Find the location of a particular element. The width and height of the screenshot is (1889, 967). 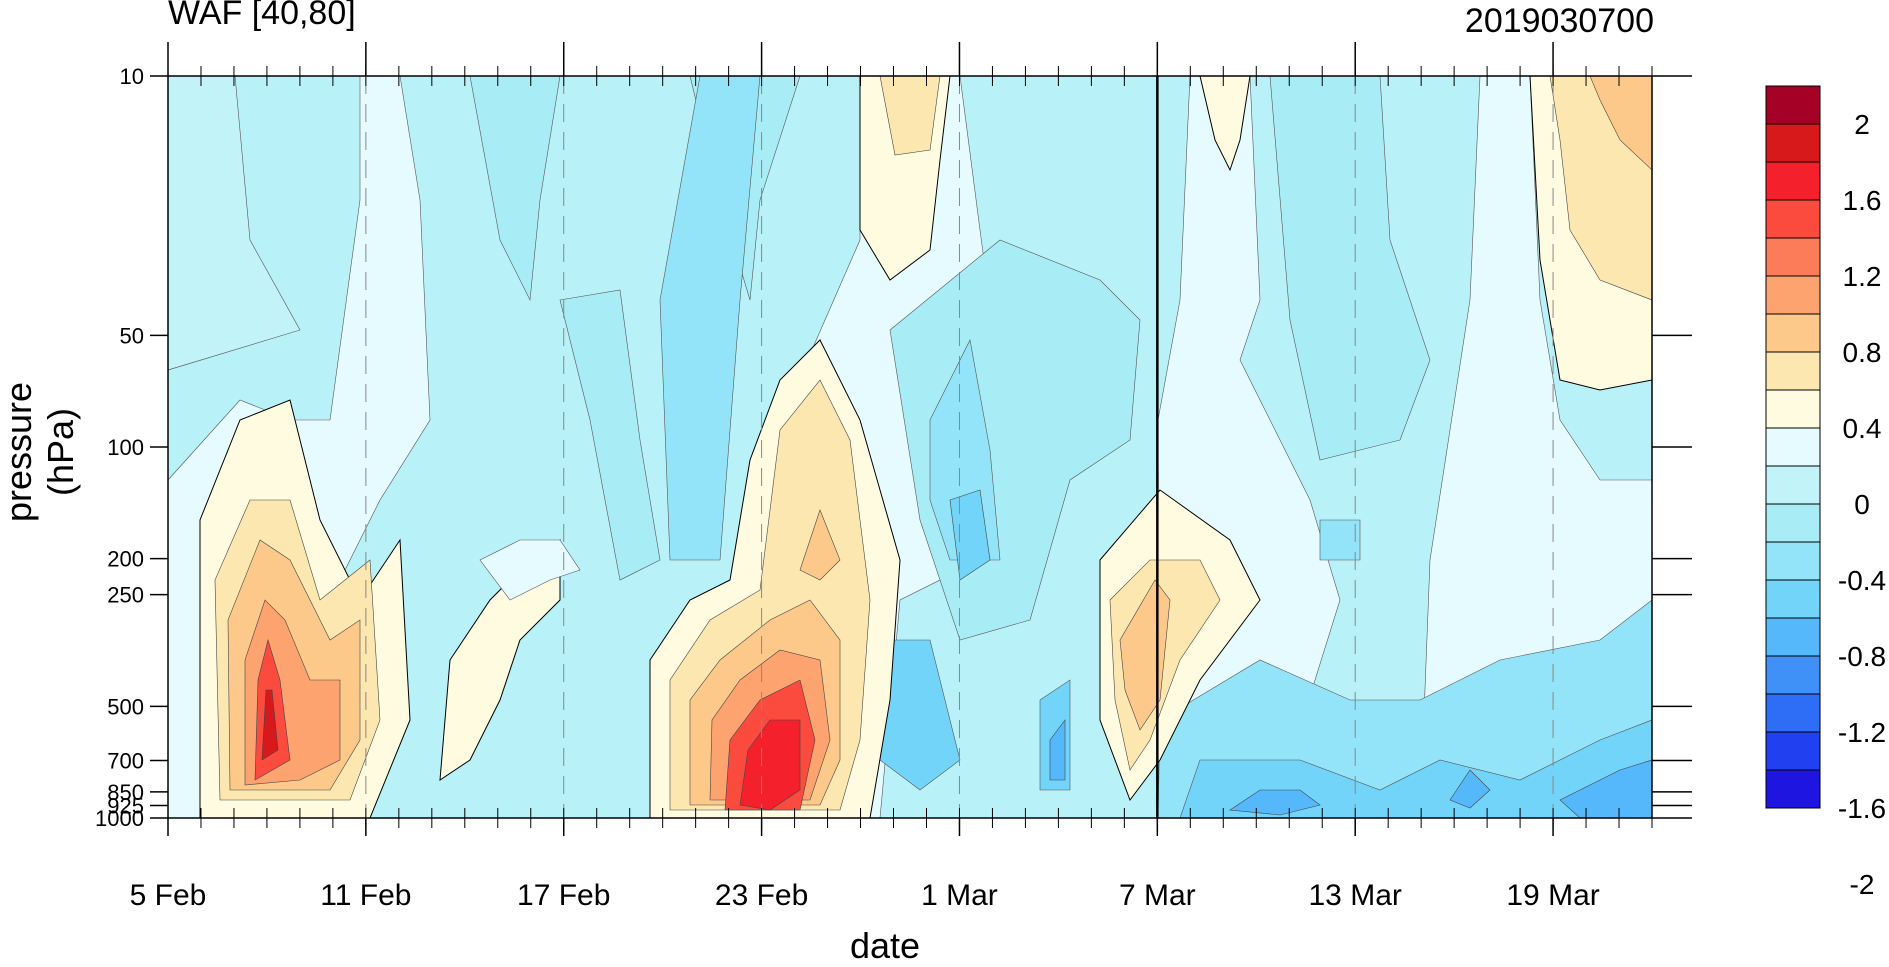

y-tick-label: 10 is located at coordinates (132, 76).